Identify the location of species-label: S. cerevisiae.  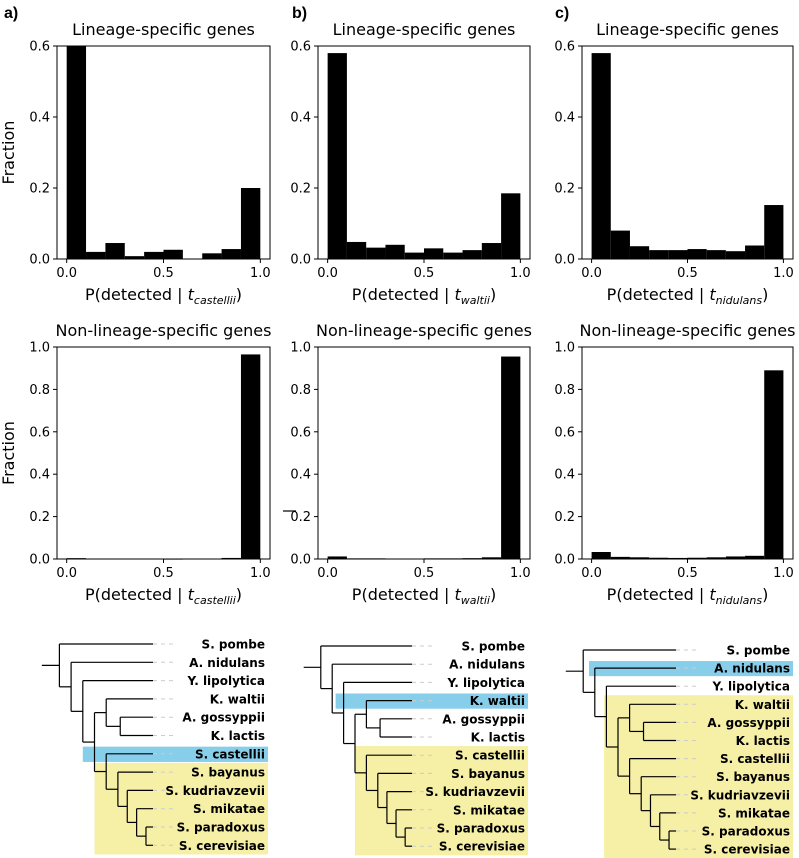
(222, 846).